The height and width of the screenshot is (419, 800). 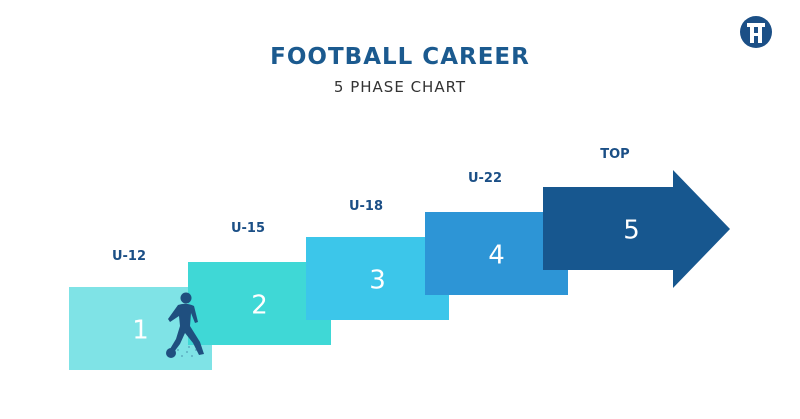 I want to click on step-arrow, so click(x=636, y=229).